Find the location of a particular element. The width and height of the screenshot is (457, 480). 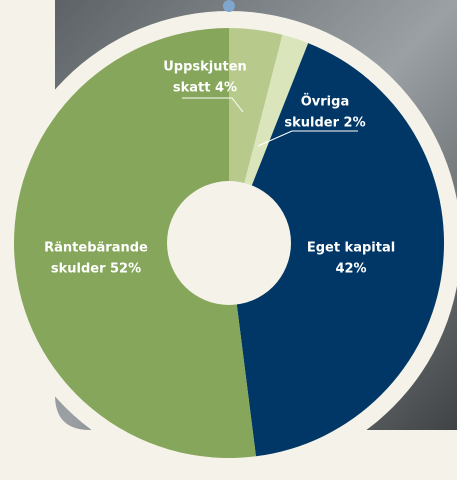

slice-label: Övriga is located at coordinates (325, 102).